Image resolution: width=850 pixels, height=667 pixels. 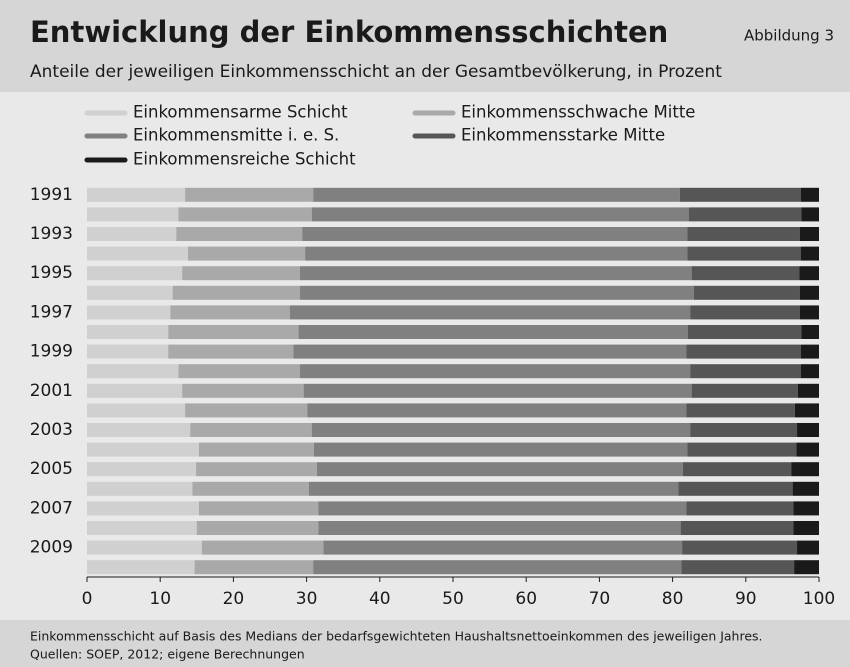 What do you see at coordinates (380, 599) in the screenshot?
I see `x-tick-label: 40` at bounding box center [380, 599].